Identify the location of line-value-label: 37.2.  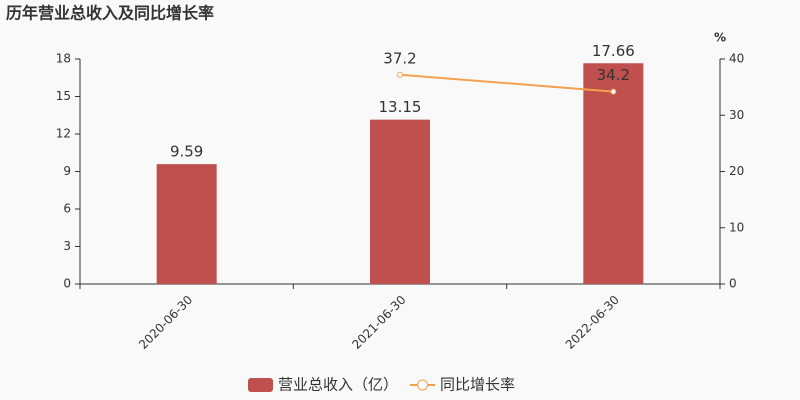
(399, 58).